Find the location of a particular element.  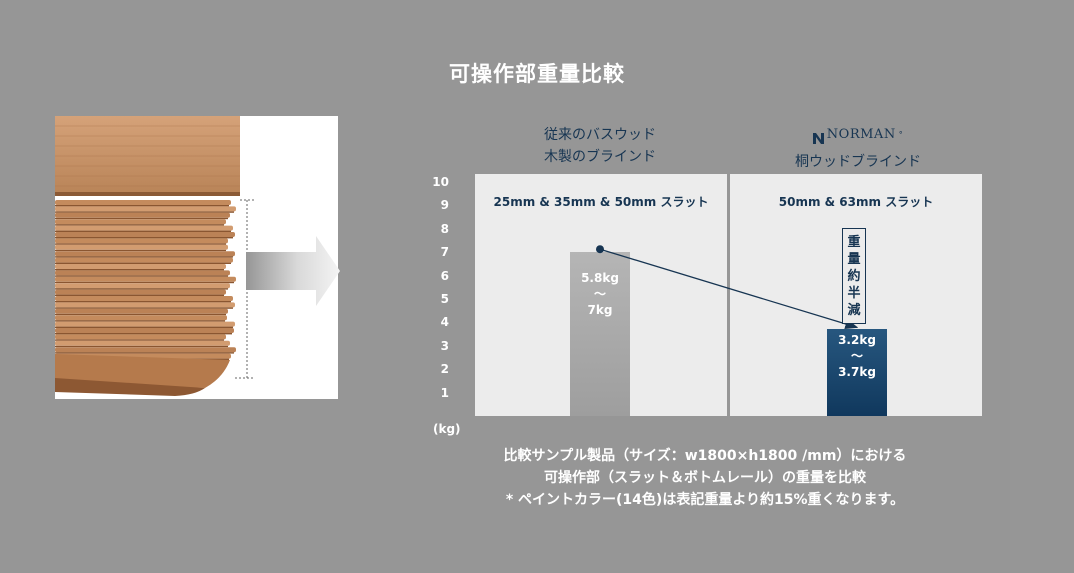

note-line: 比較サンプル製品（サイズ：w1800×h1800 /mm）における is located at coordinates (705, 456).